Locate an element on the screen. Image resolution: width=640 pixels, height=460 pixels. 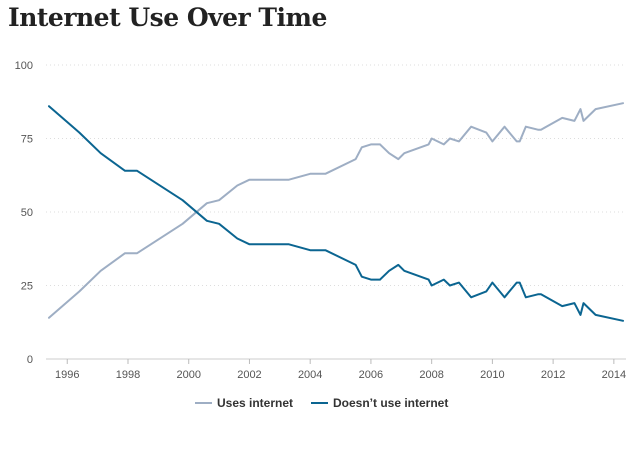
x-axis-ticks: 1996 1998 2000 2002 2004 2006 2008 2010 2012 2014 is located at coordinates (340, 370).